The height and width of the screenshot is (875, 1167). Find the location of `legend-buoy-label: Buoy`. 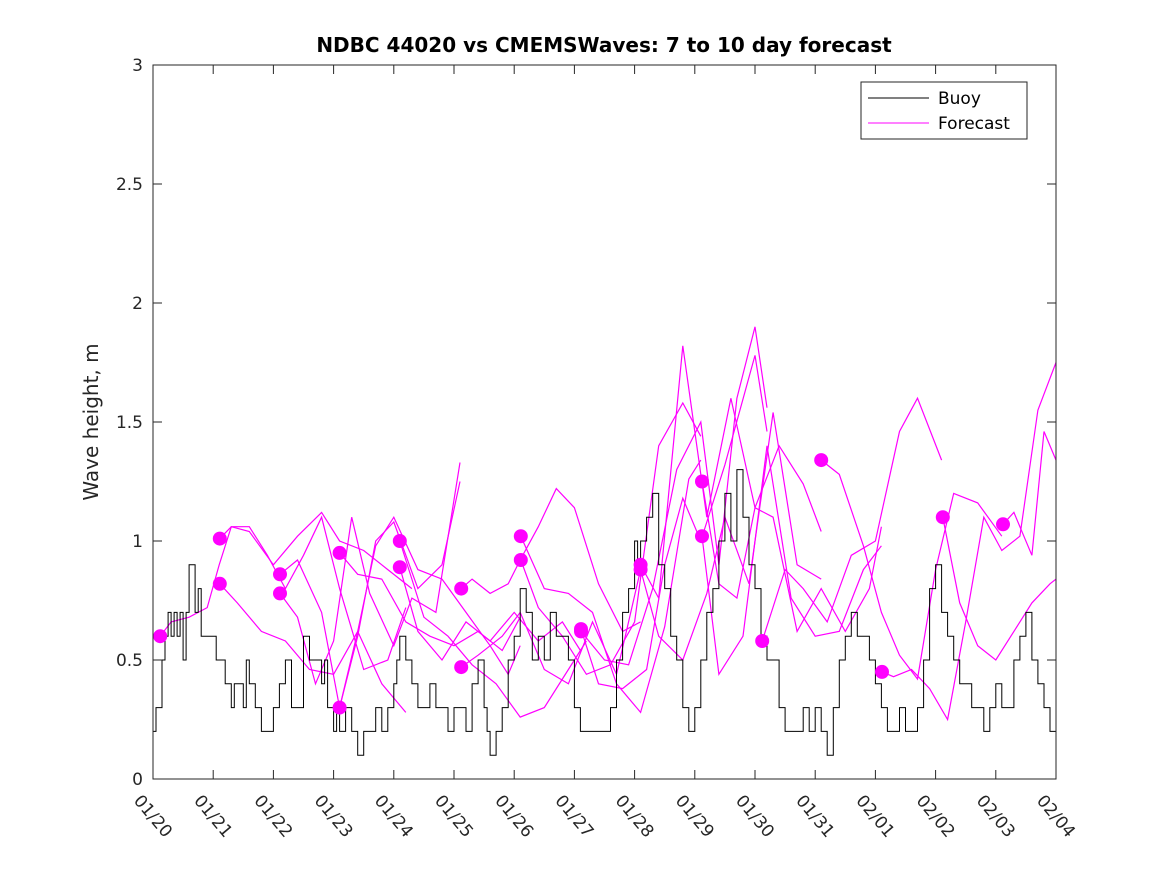

legend-buoy-label: Buoy is located at coordinates (959, 99).